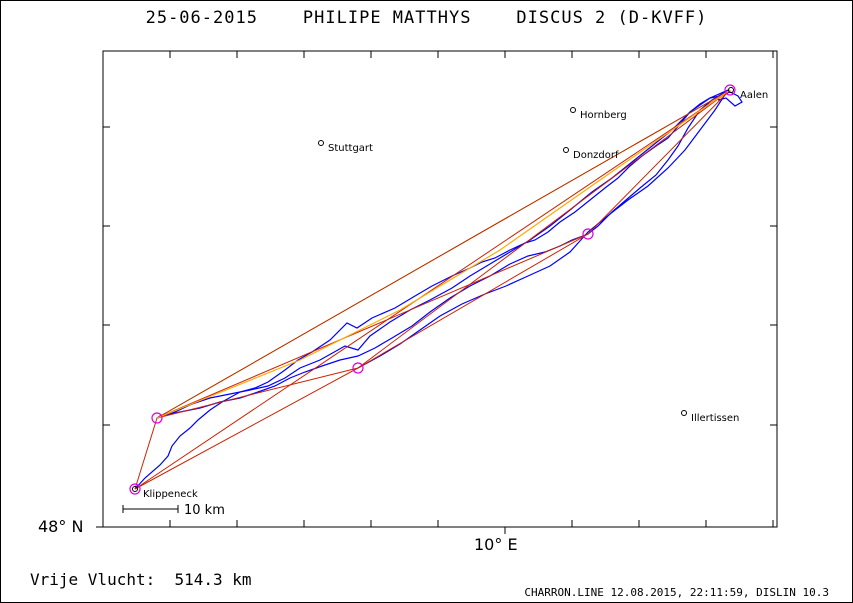 This screenshot has width=853, height=603. I want to click on place-marker-donzdorf, so click(566, 150).